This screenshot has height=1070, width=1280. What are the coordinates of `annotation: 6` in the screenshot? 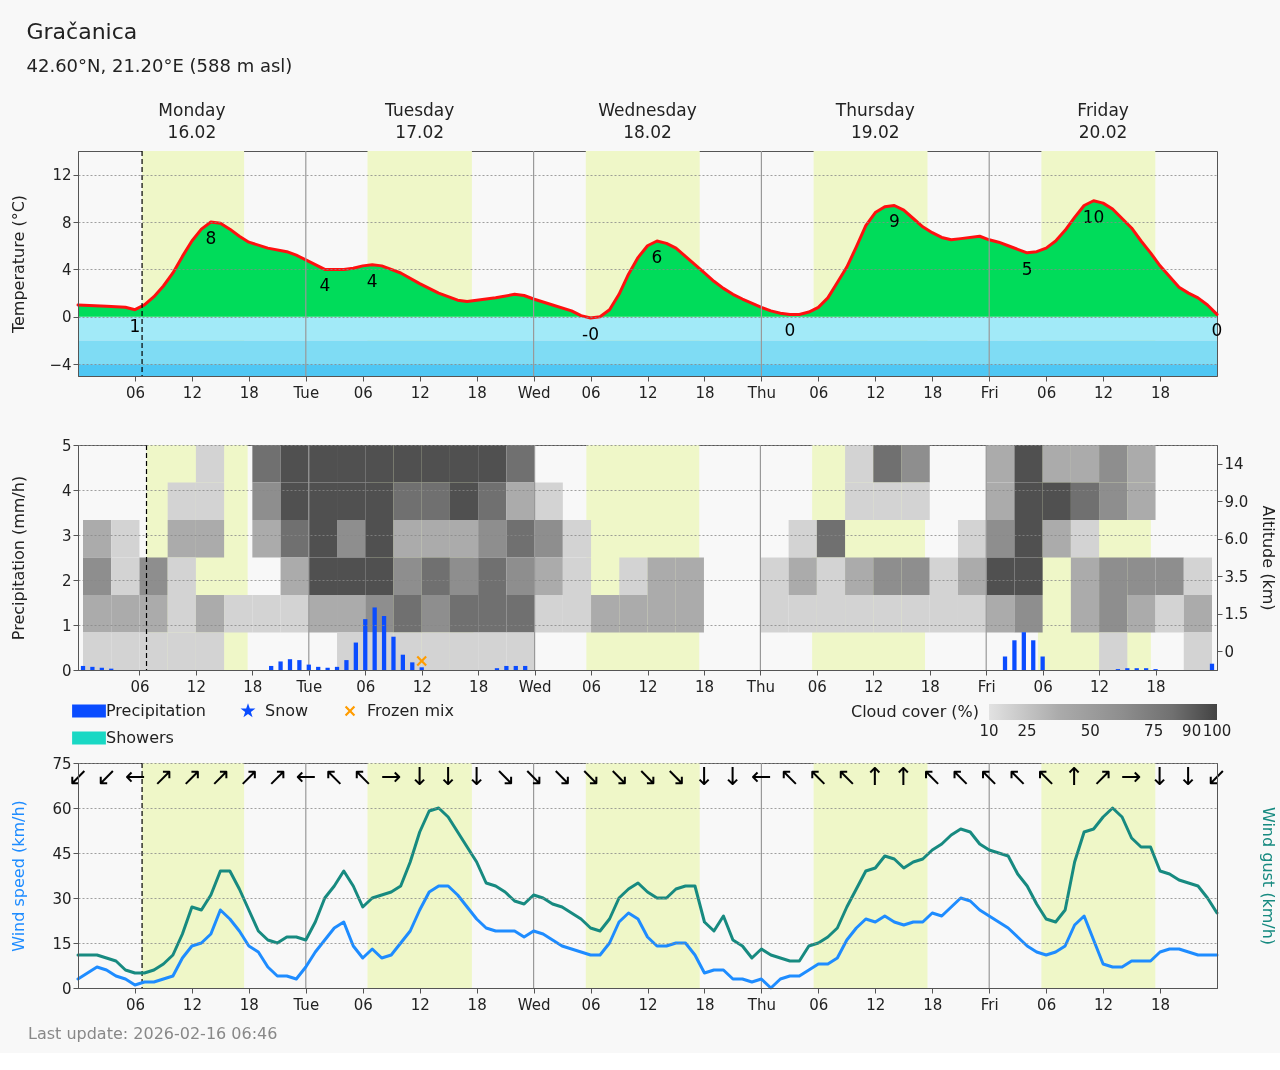 It's located at (657, 257).